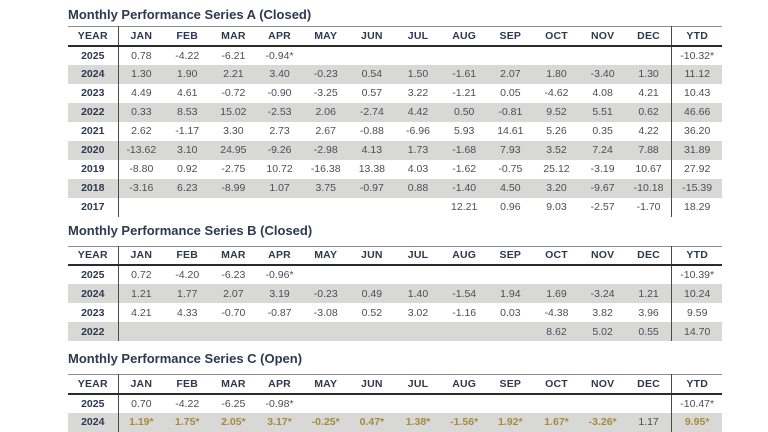  I want to click on value-cell: -1.54, so click(464, 293).